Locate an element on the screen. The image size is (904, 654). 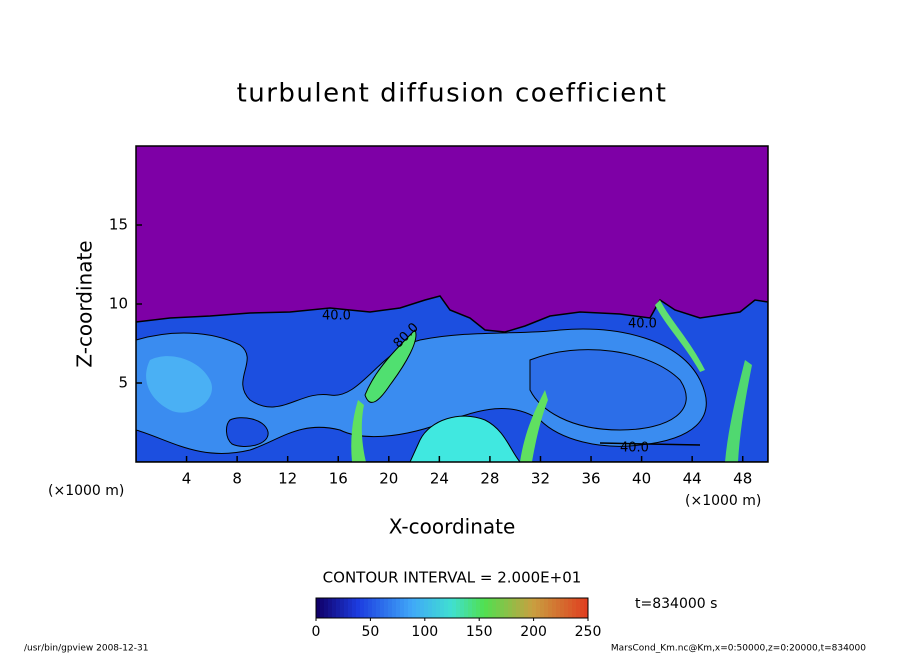
colorbar-frame is located at coordinates (452, 608).